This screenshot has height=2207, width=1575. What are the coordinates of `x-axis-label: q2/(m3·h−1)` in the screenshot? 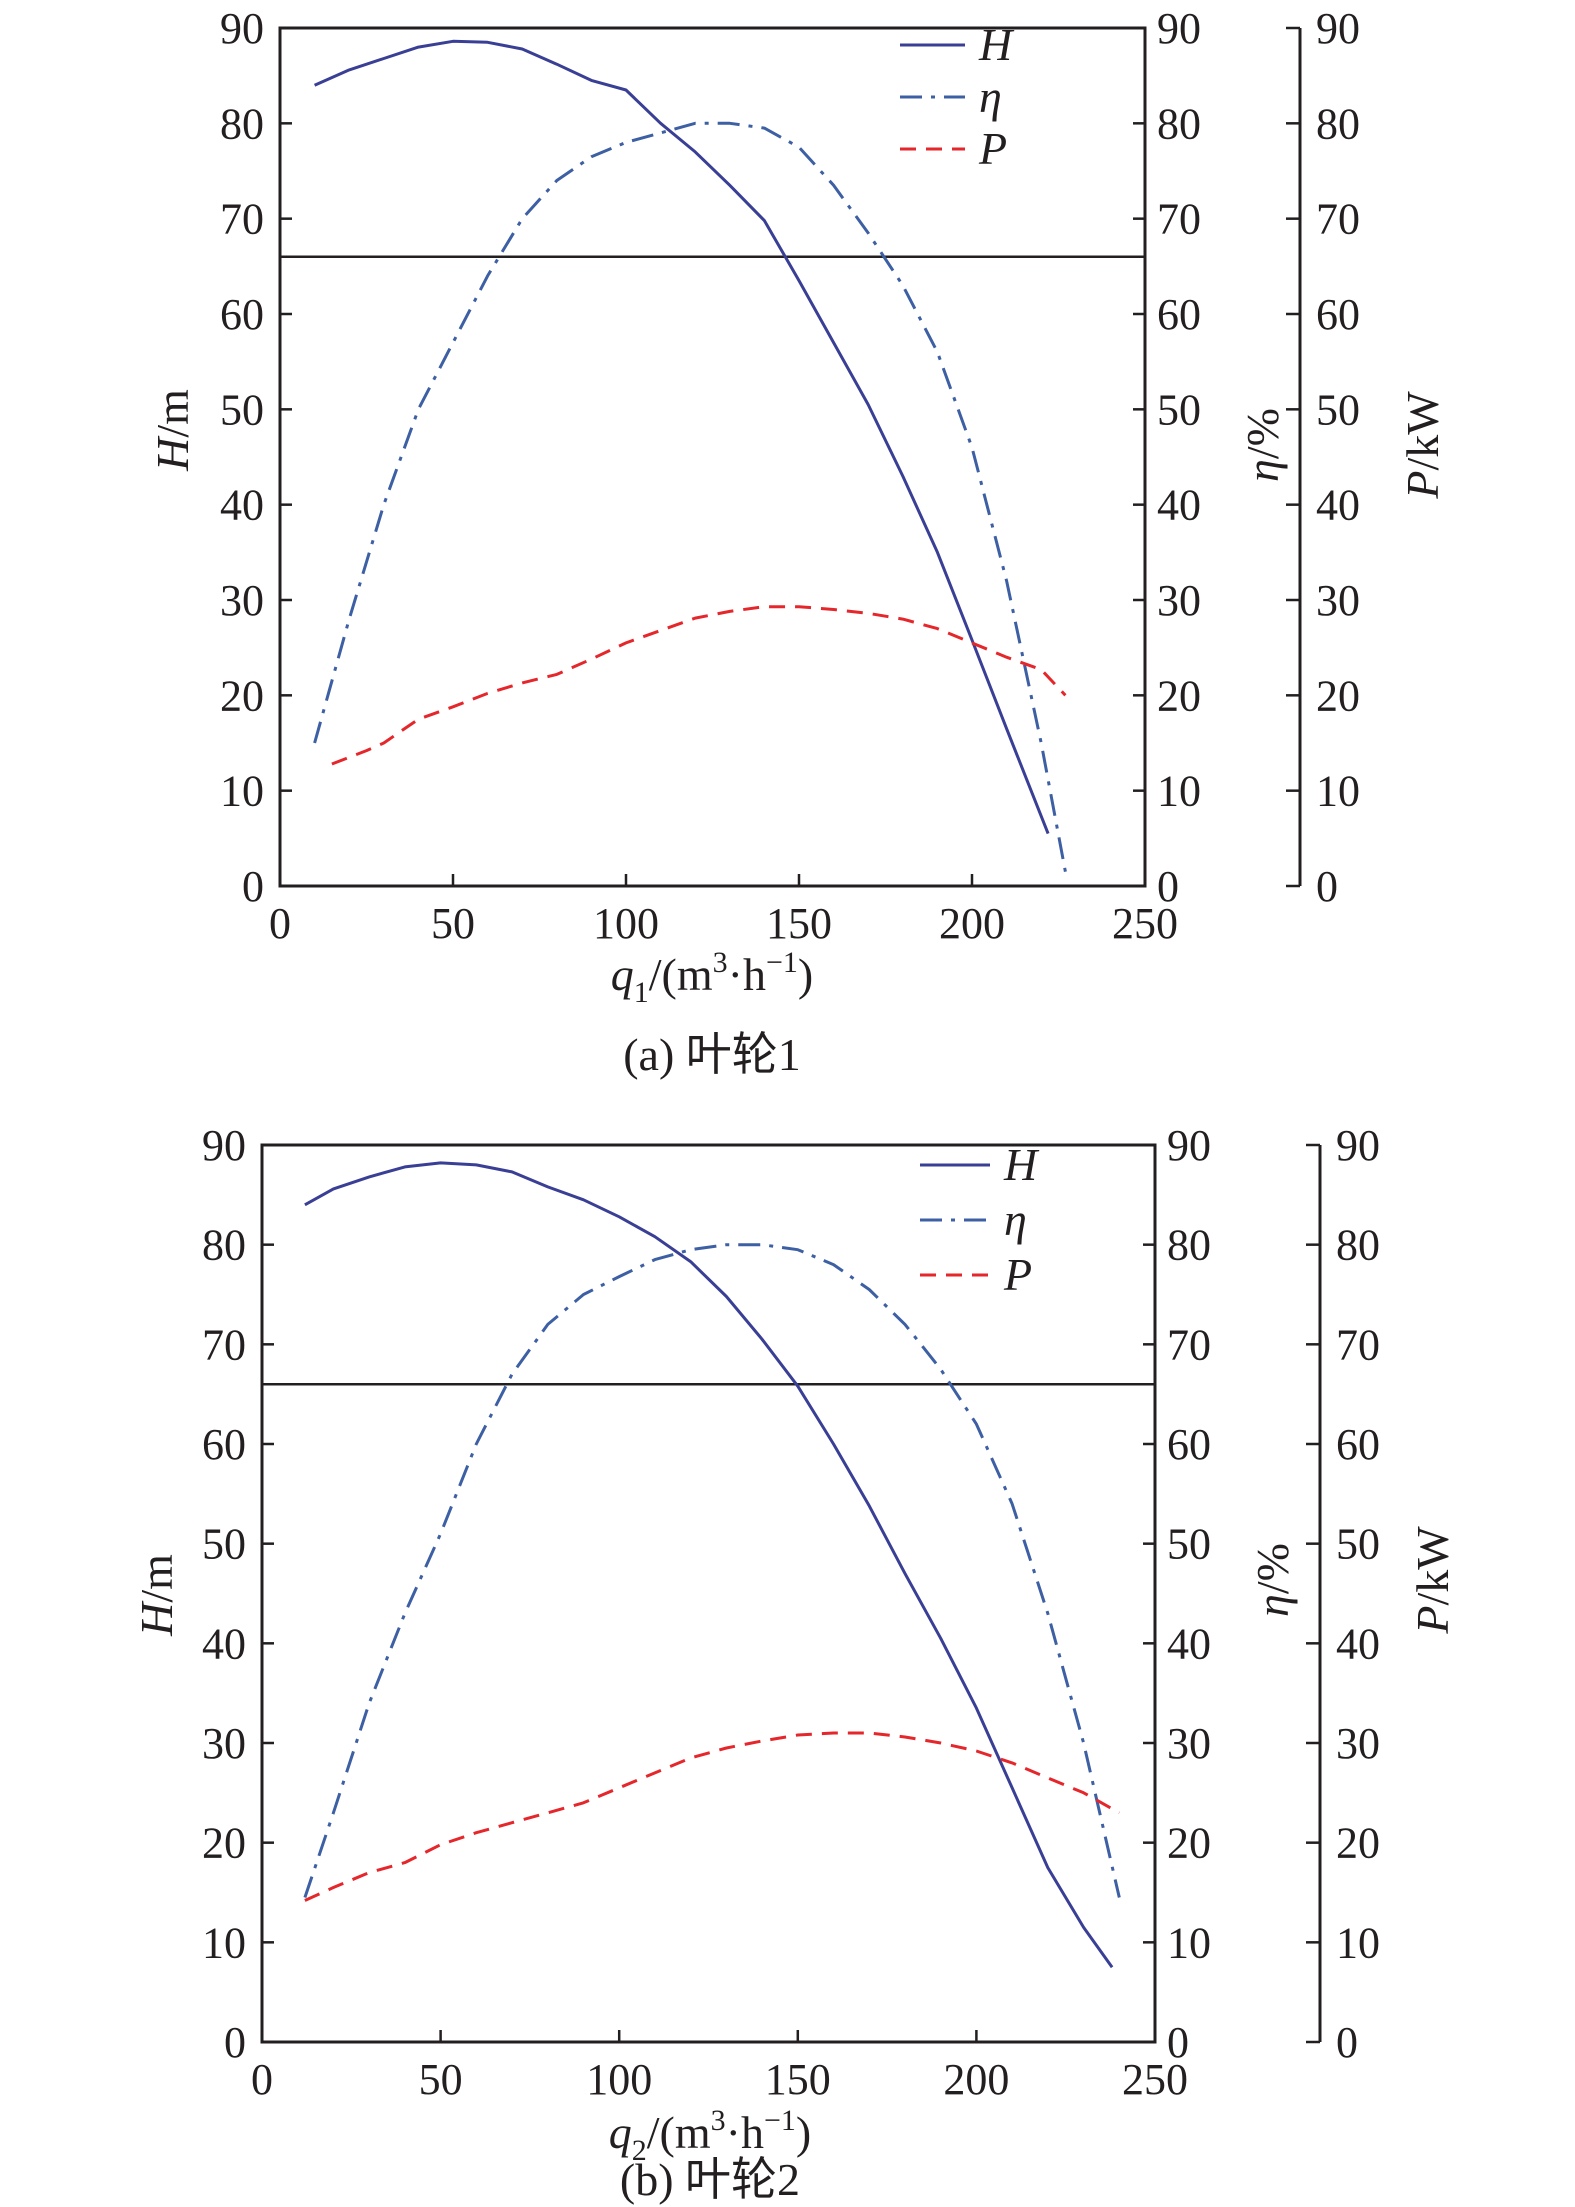 It's located at (710, 2135).